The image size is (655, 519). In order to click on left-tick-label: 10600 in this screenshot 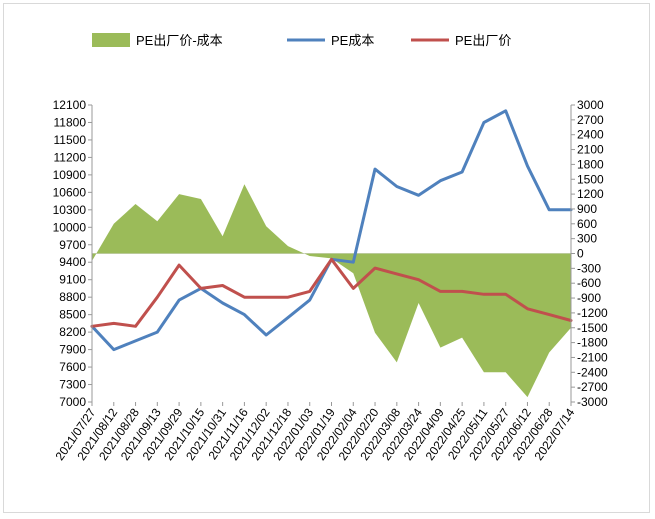, I will do `click(70, 192)`.